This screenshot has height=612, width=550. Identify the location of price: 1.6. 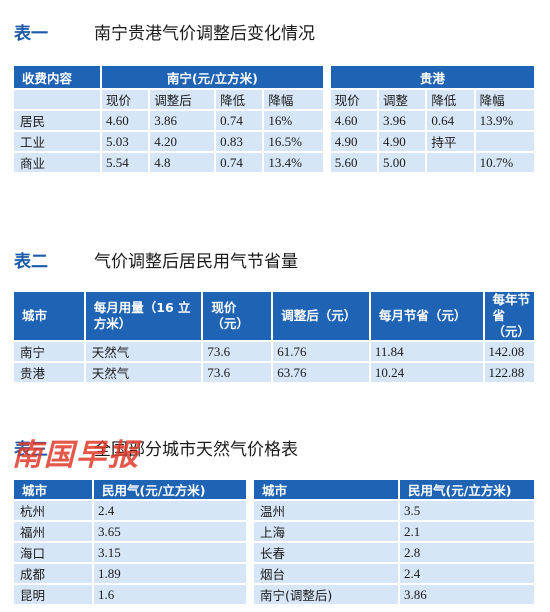
(170, 594).